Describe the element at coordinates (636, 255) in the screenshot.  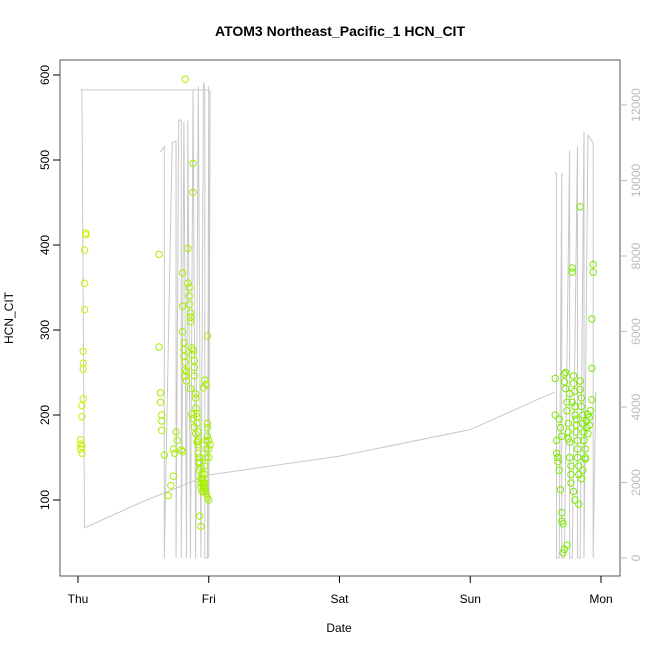
I see `y2-tick-label-8000: 8000` at that location.